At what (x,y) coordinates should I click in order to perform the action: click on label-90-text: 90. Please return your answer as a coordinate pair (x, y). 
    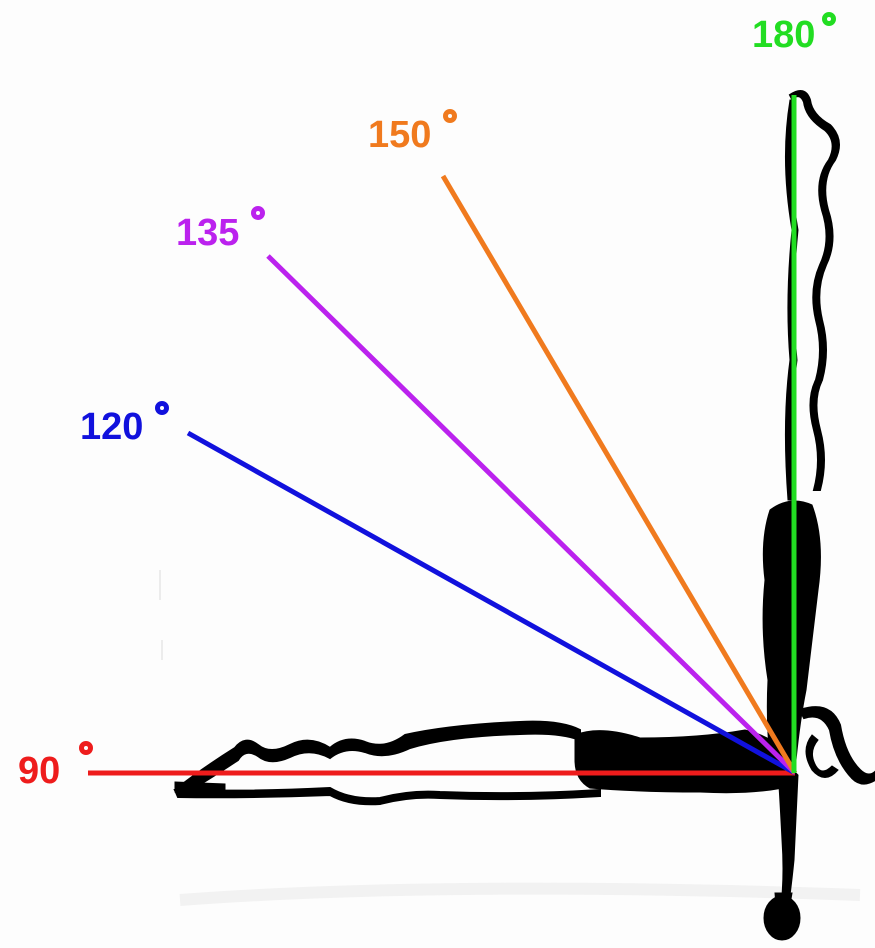
    Looking at the image, I should click on (39, 771).